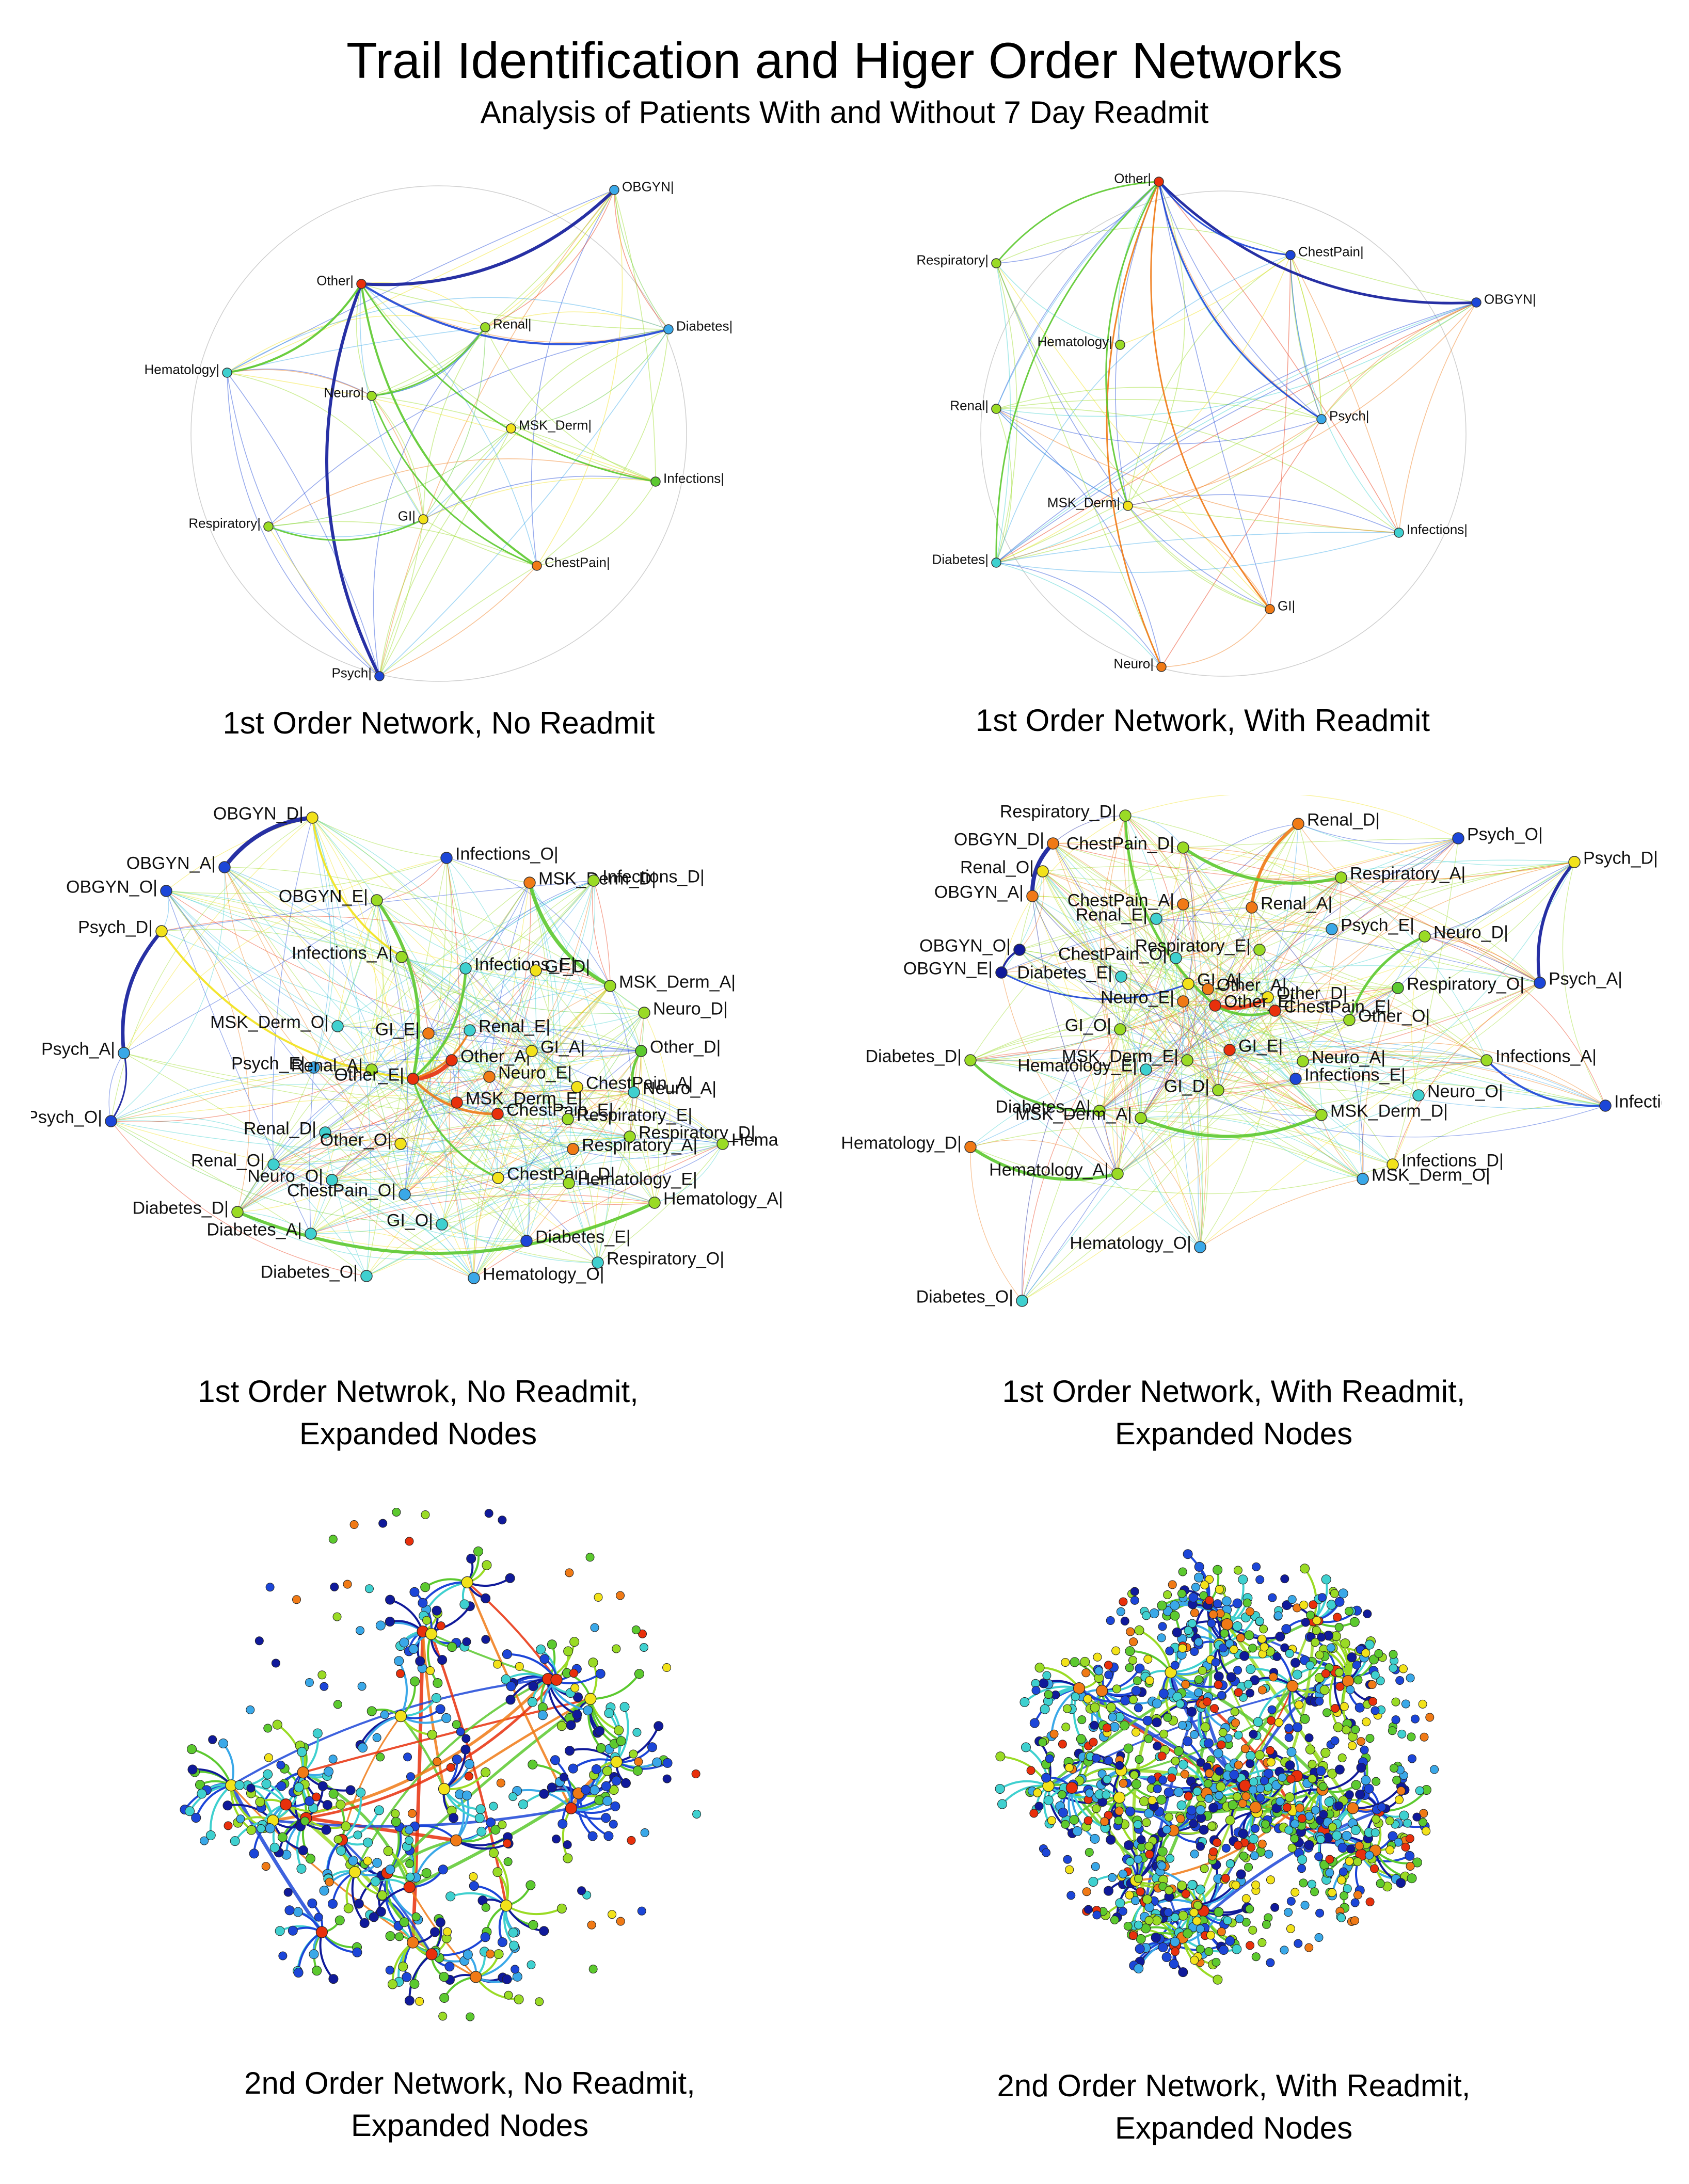  Describe the element at coordinates (630, 1179) in the screenshot. I see `network-node-hematology-e: Hematology_E|` at that location.